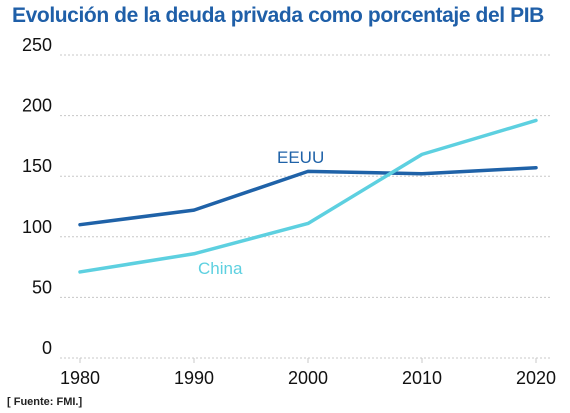  Describe the element at coordinates (80, 378) in the screenshot. I see `x-tick-label: 1980` at that location.